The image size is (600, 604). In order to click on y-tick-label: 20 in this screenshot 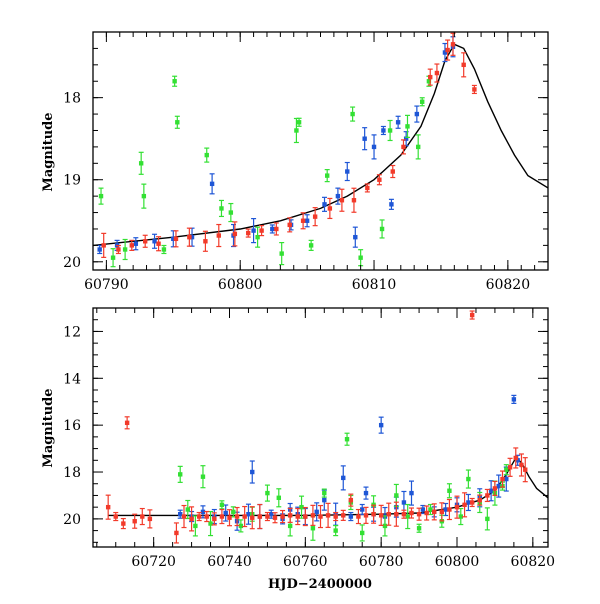, I will do `click(72, 263)`.